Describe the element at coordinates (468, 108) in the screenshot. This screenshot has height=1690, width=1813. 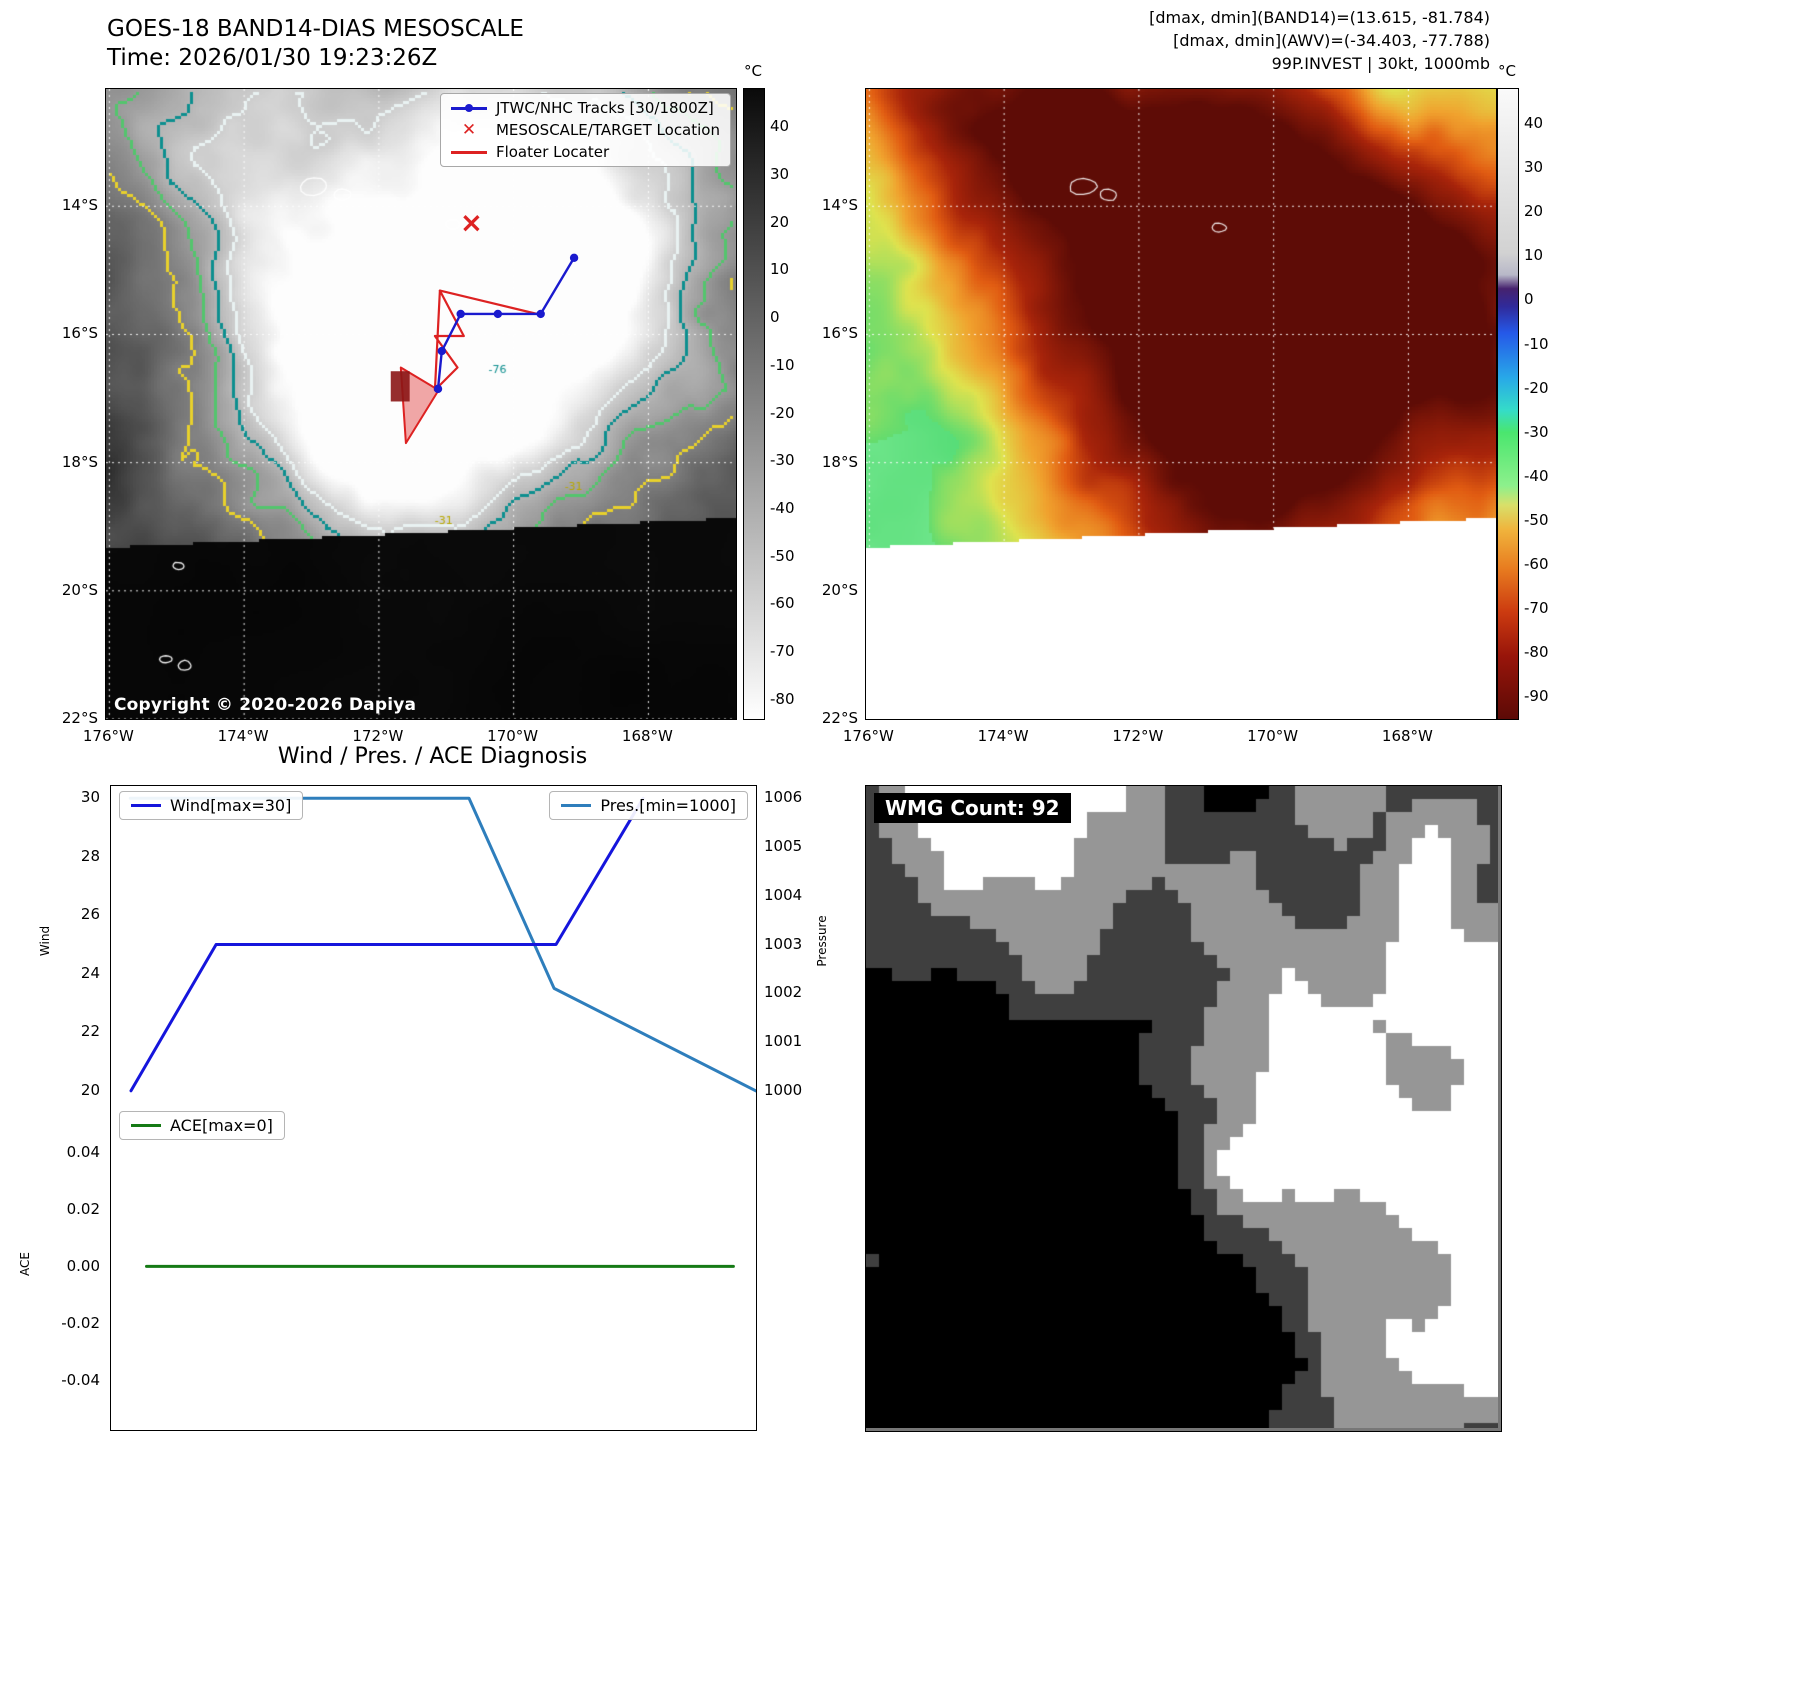
I see `track-line-dot-icon` at that location.